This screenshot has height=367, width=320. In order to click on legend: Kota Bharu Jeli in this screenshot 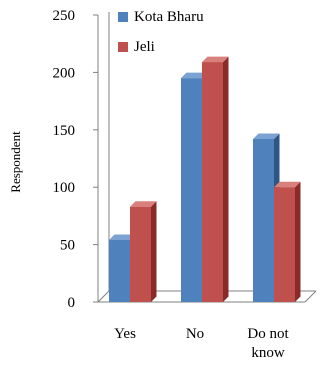, I will do `click(161, 32)`.